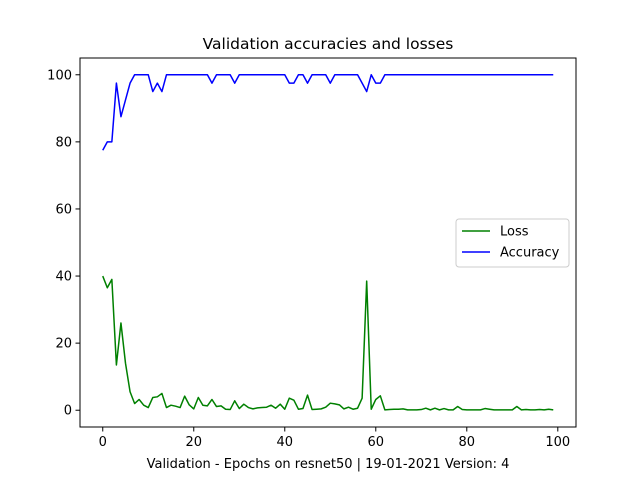 The width and height of the screenshot is (640, 480). Describe the element at coordinates (103, 442) in the screenshot. I see `x-tick-label: 0` at that location.